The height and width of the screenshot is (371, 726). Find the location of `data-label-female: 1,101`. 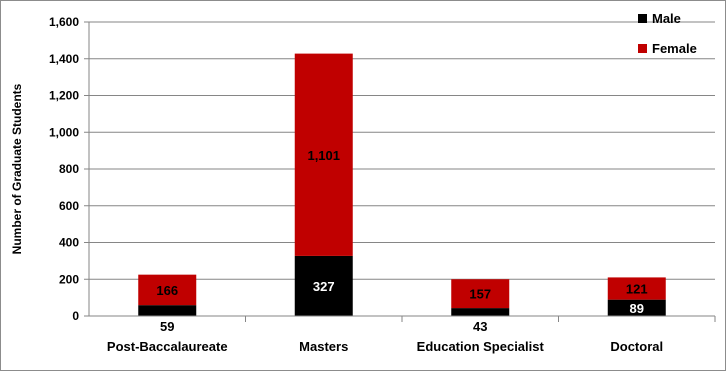

data-label-female: 1,101 is located at coordinates (323, 155).